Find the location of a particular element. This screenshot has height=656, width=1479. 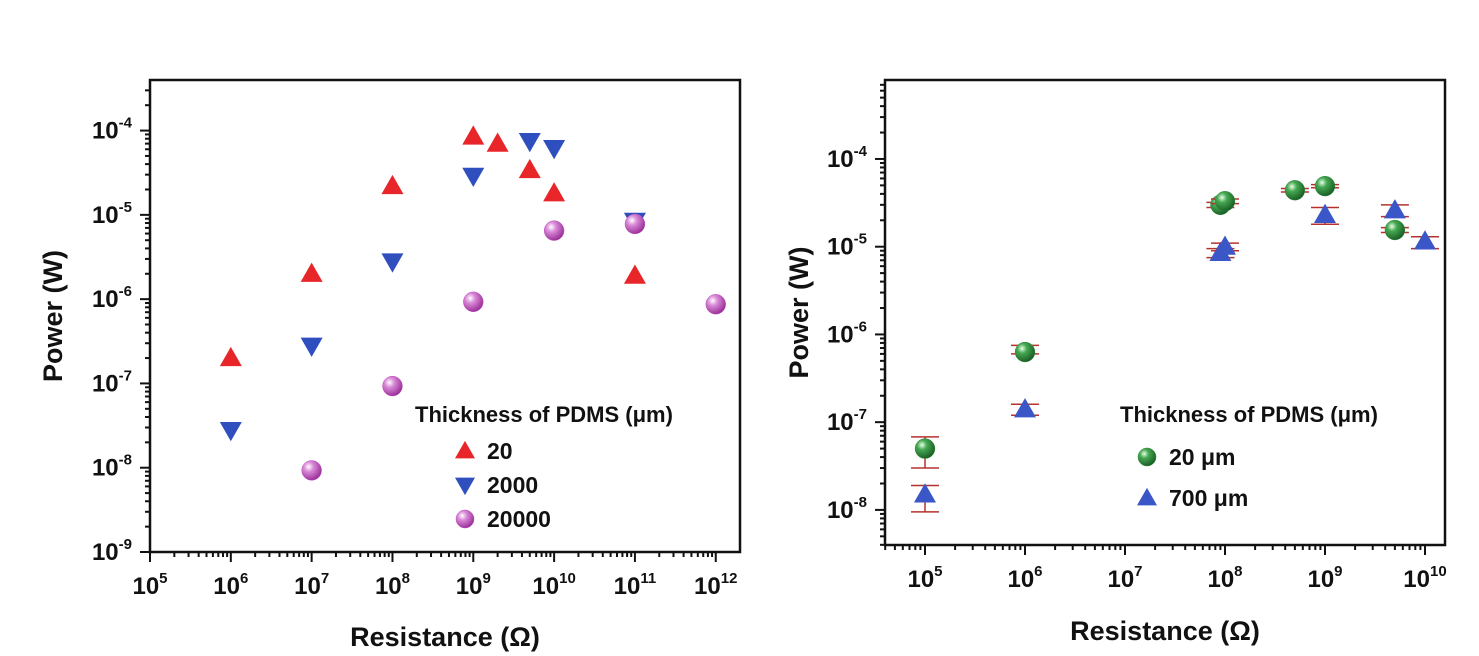

x-axis: 10⁵ 10⁶ 10⁷ 10⁸ 10⁹ 10¹⁰ 10¹¹ 10¹² is located at coordinates (434, 576).